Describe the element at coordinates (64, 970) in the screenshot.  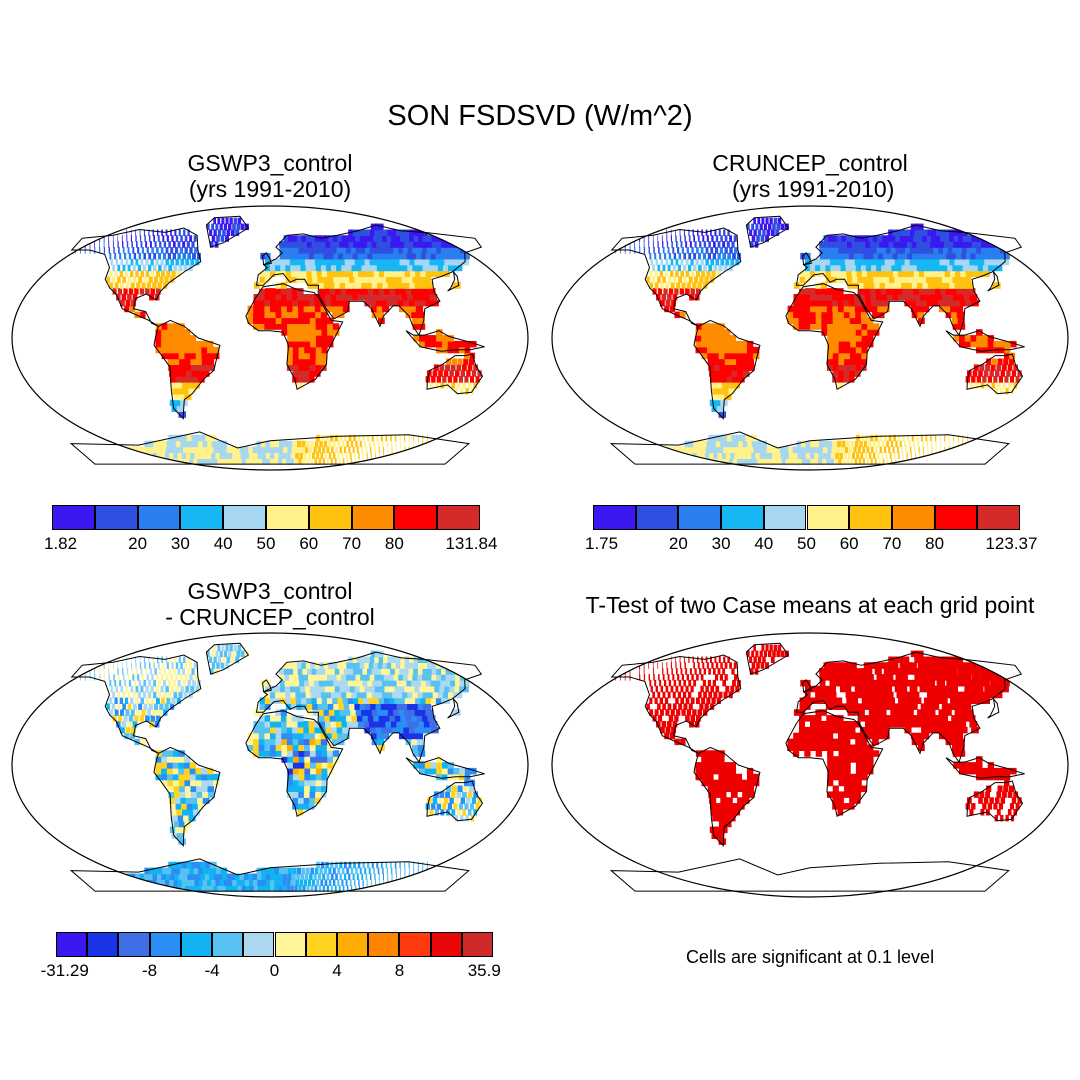
I see `colorbar-label: -31.29` at that location.